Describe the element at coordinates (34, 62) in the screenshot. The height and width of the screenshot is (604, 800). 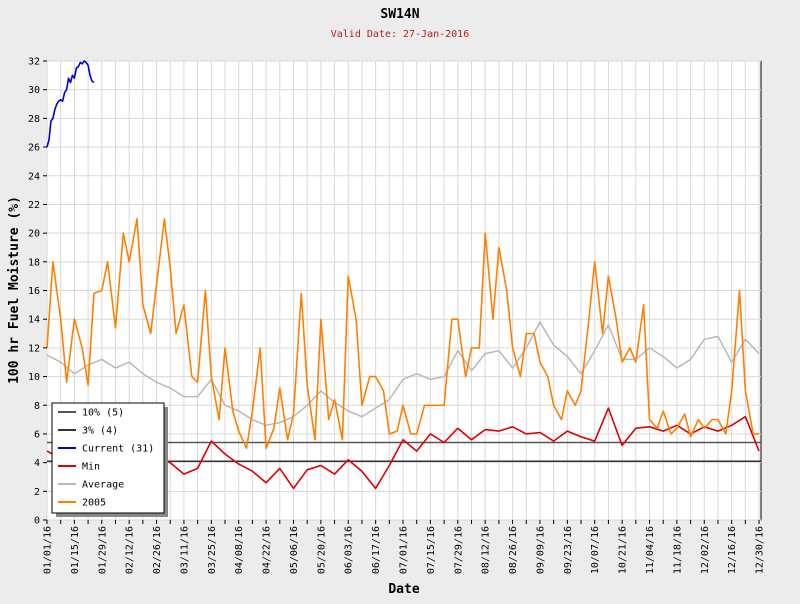
I see `y-tick-label: 32` at that location.